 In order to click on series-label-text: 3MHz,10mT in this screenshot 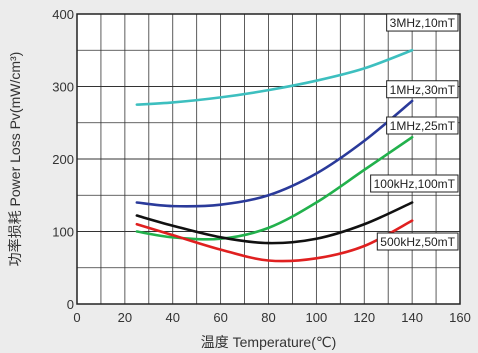, I will do `click(423, 23)`.